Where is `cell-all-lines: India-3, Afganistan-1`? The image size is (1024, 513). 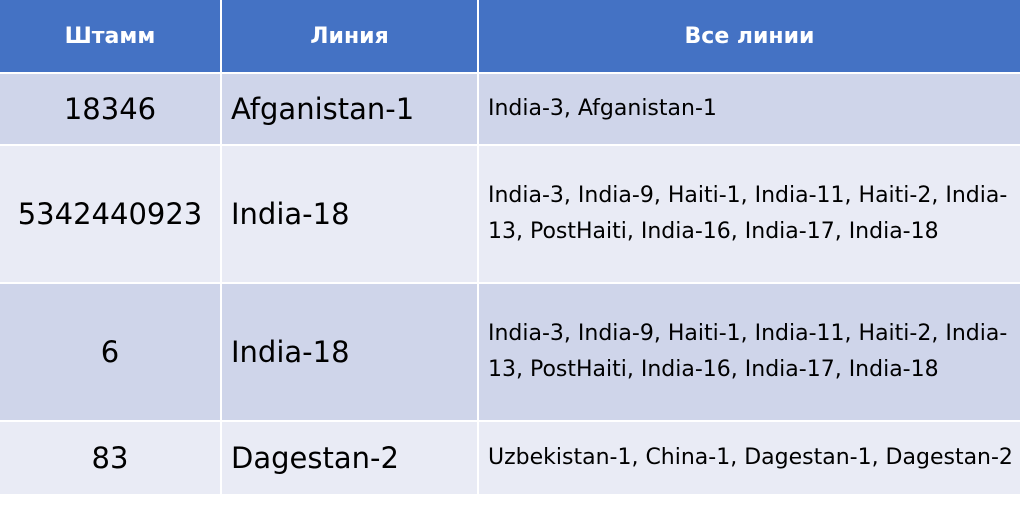 cell-all-lines: India-3, Afganistan-1 is located at coordinates (750, 109).